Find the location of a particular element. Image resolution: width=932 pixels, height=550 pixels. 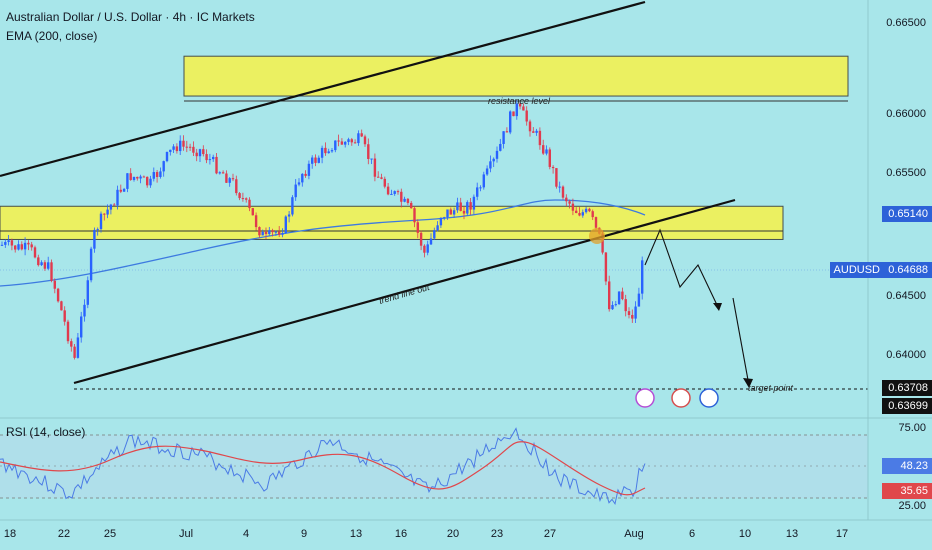

target-price-badge: 0.63708 is located at coordinates (907, 388).